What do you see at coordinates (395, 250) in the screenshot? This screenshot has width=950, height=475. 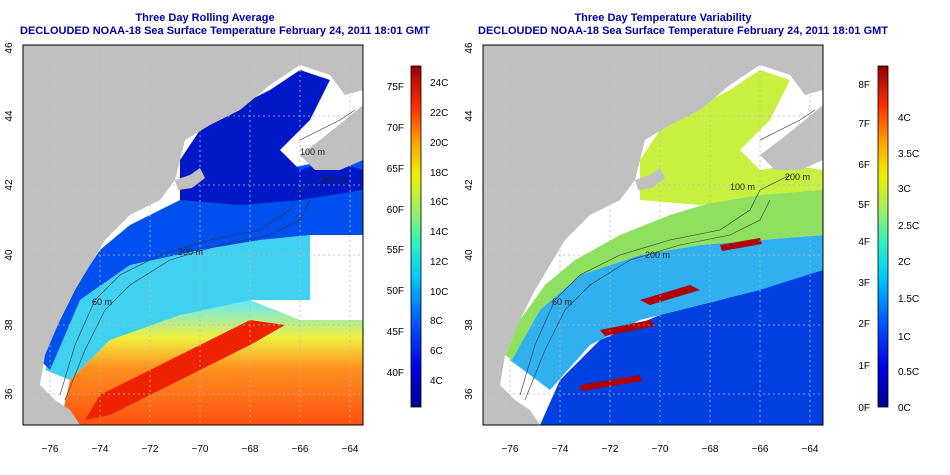 I see `left-colorbar-f-label: 55F` at bounding box center [395, 250].